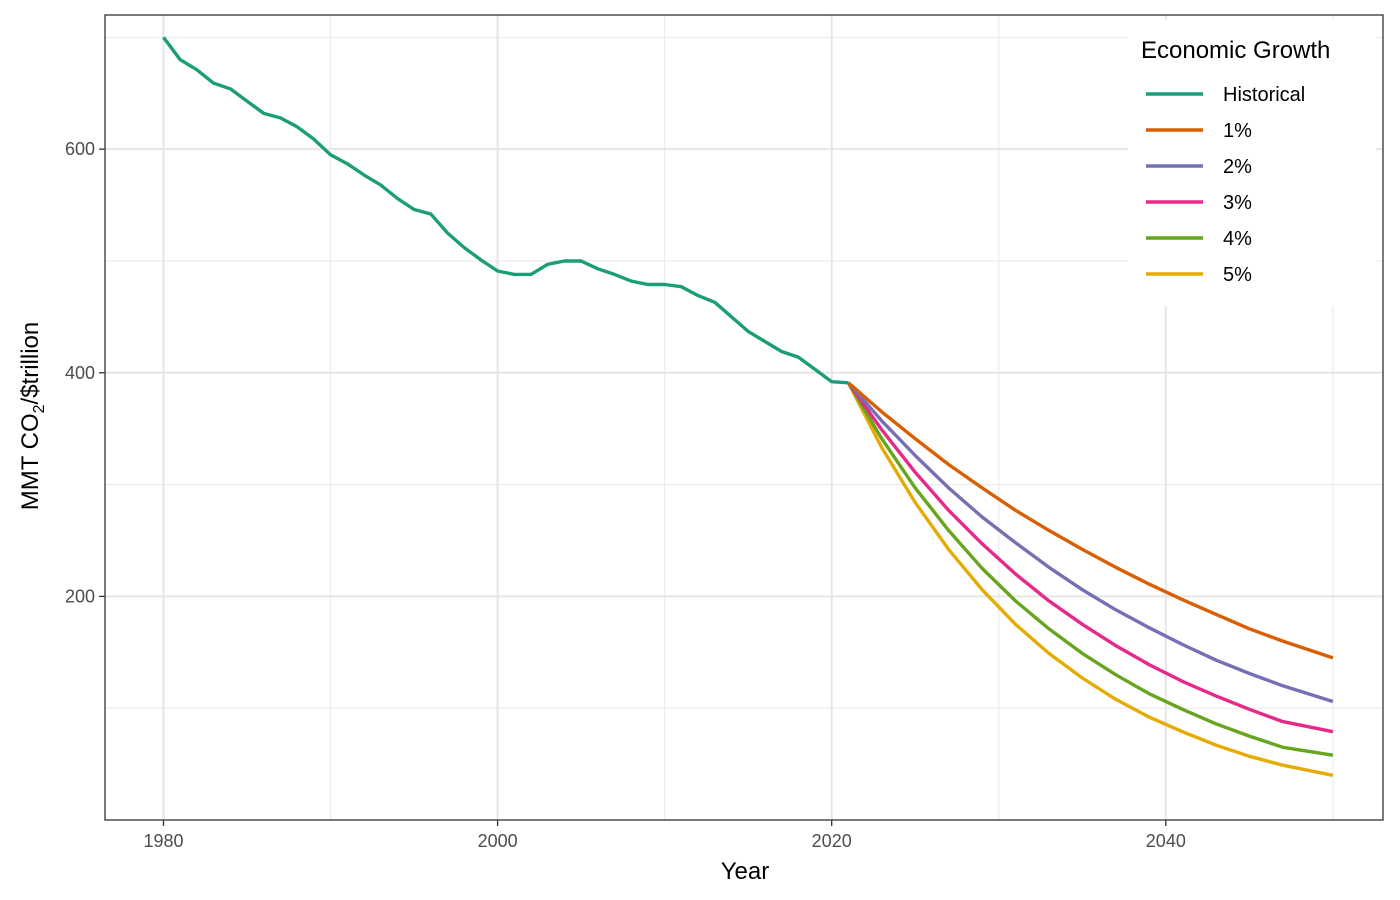  Describe the element at coordinates (745, 871) in the screenshot. I see `x-axis-title: Year` at that location.